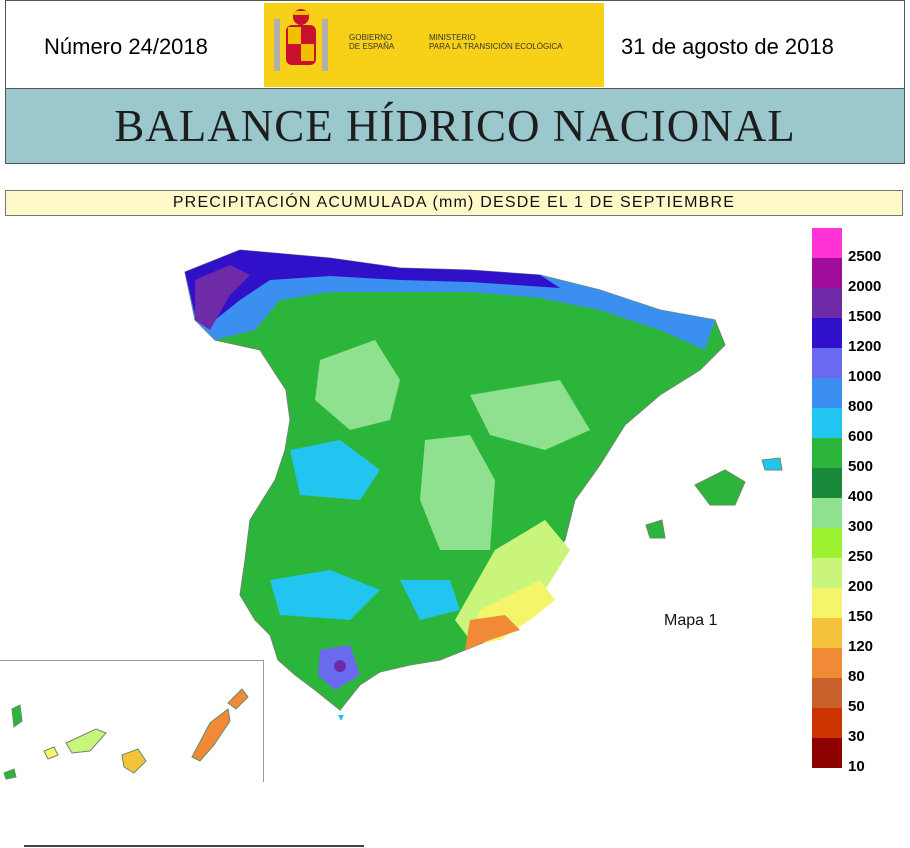  Describe the element at coordinates (51, 753) in the screenshot. I see `la-gomera-island` at that location.